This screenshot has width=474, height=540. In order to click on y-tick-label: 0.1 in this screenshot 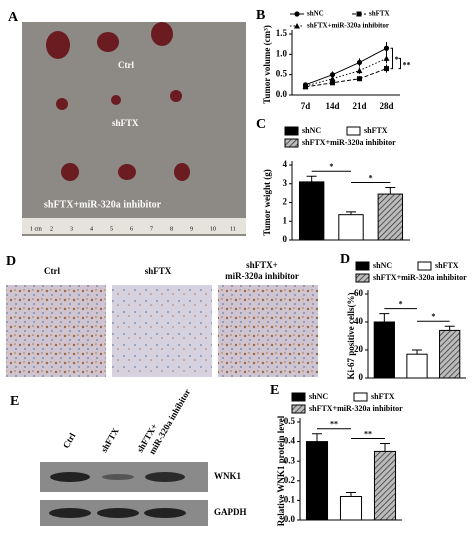, I will do `click(290, 499)`.